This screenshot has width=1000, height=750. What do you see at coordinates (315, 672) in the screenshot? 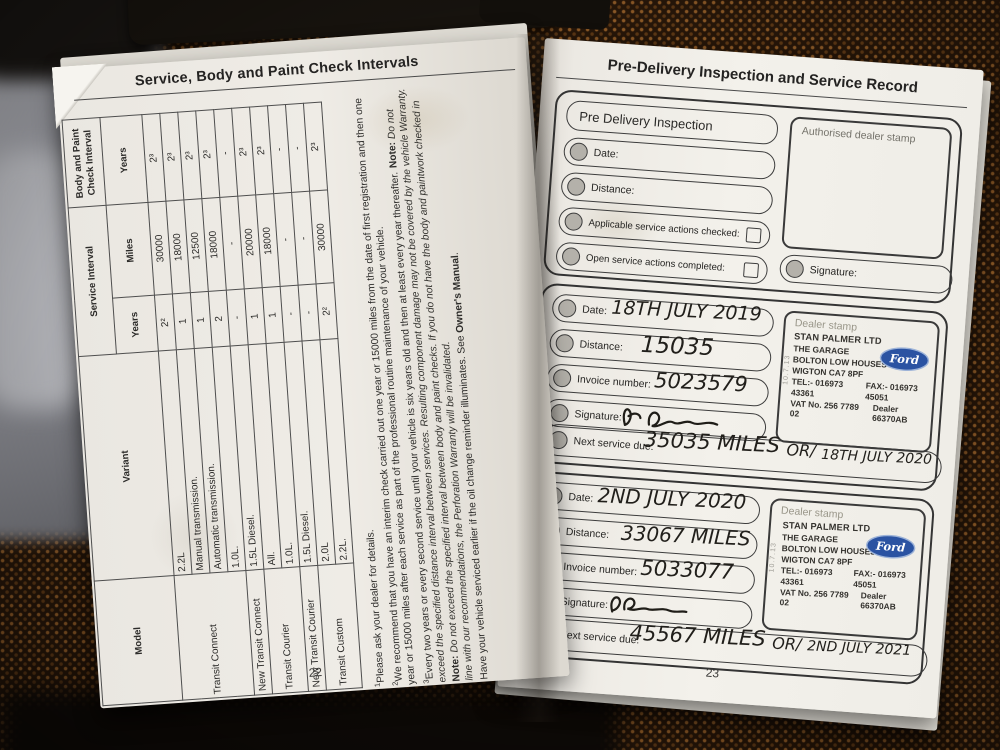
I see `page-number-left: 22` at bounding box center [315, 672].